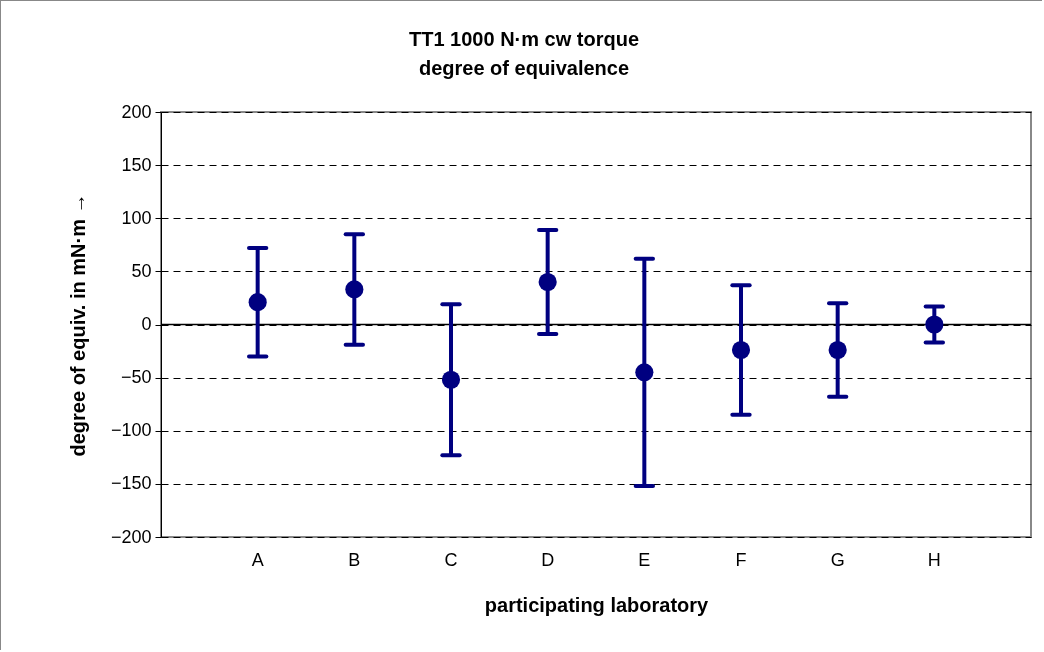  Describe the element at coordinates (131, 430) in the screenshot. I see `y-tick-label: −100` at that location.